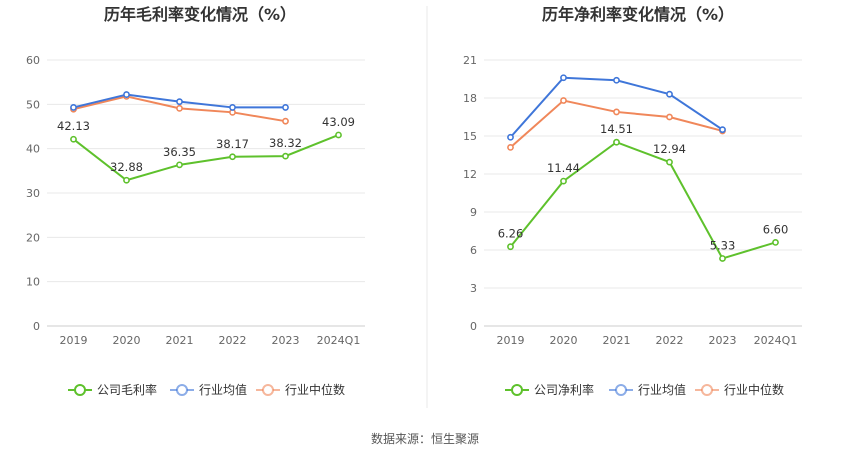 The image size is (850, 458). What do you see at coordinates (425, 438) in the screenshot?
I see `data-source-note: 数据来源：恒生聚源` at bounding box center [425, 438].